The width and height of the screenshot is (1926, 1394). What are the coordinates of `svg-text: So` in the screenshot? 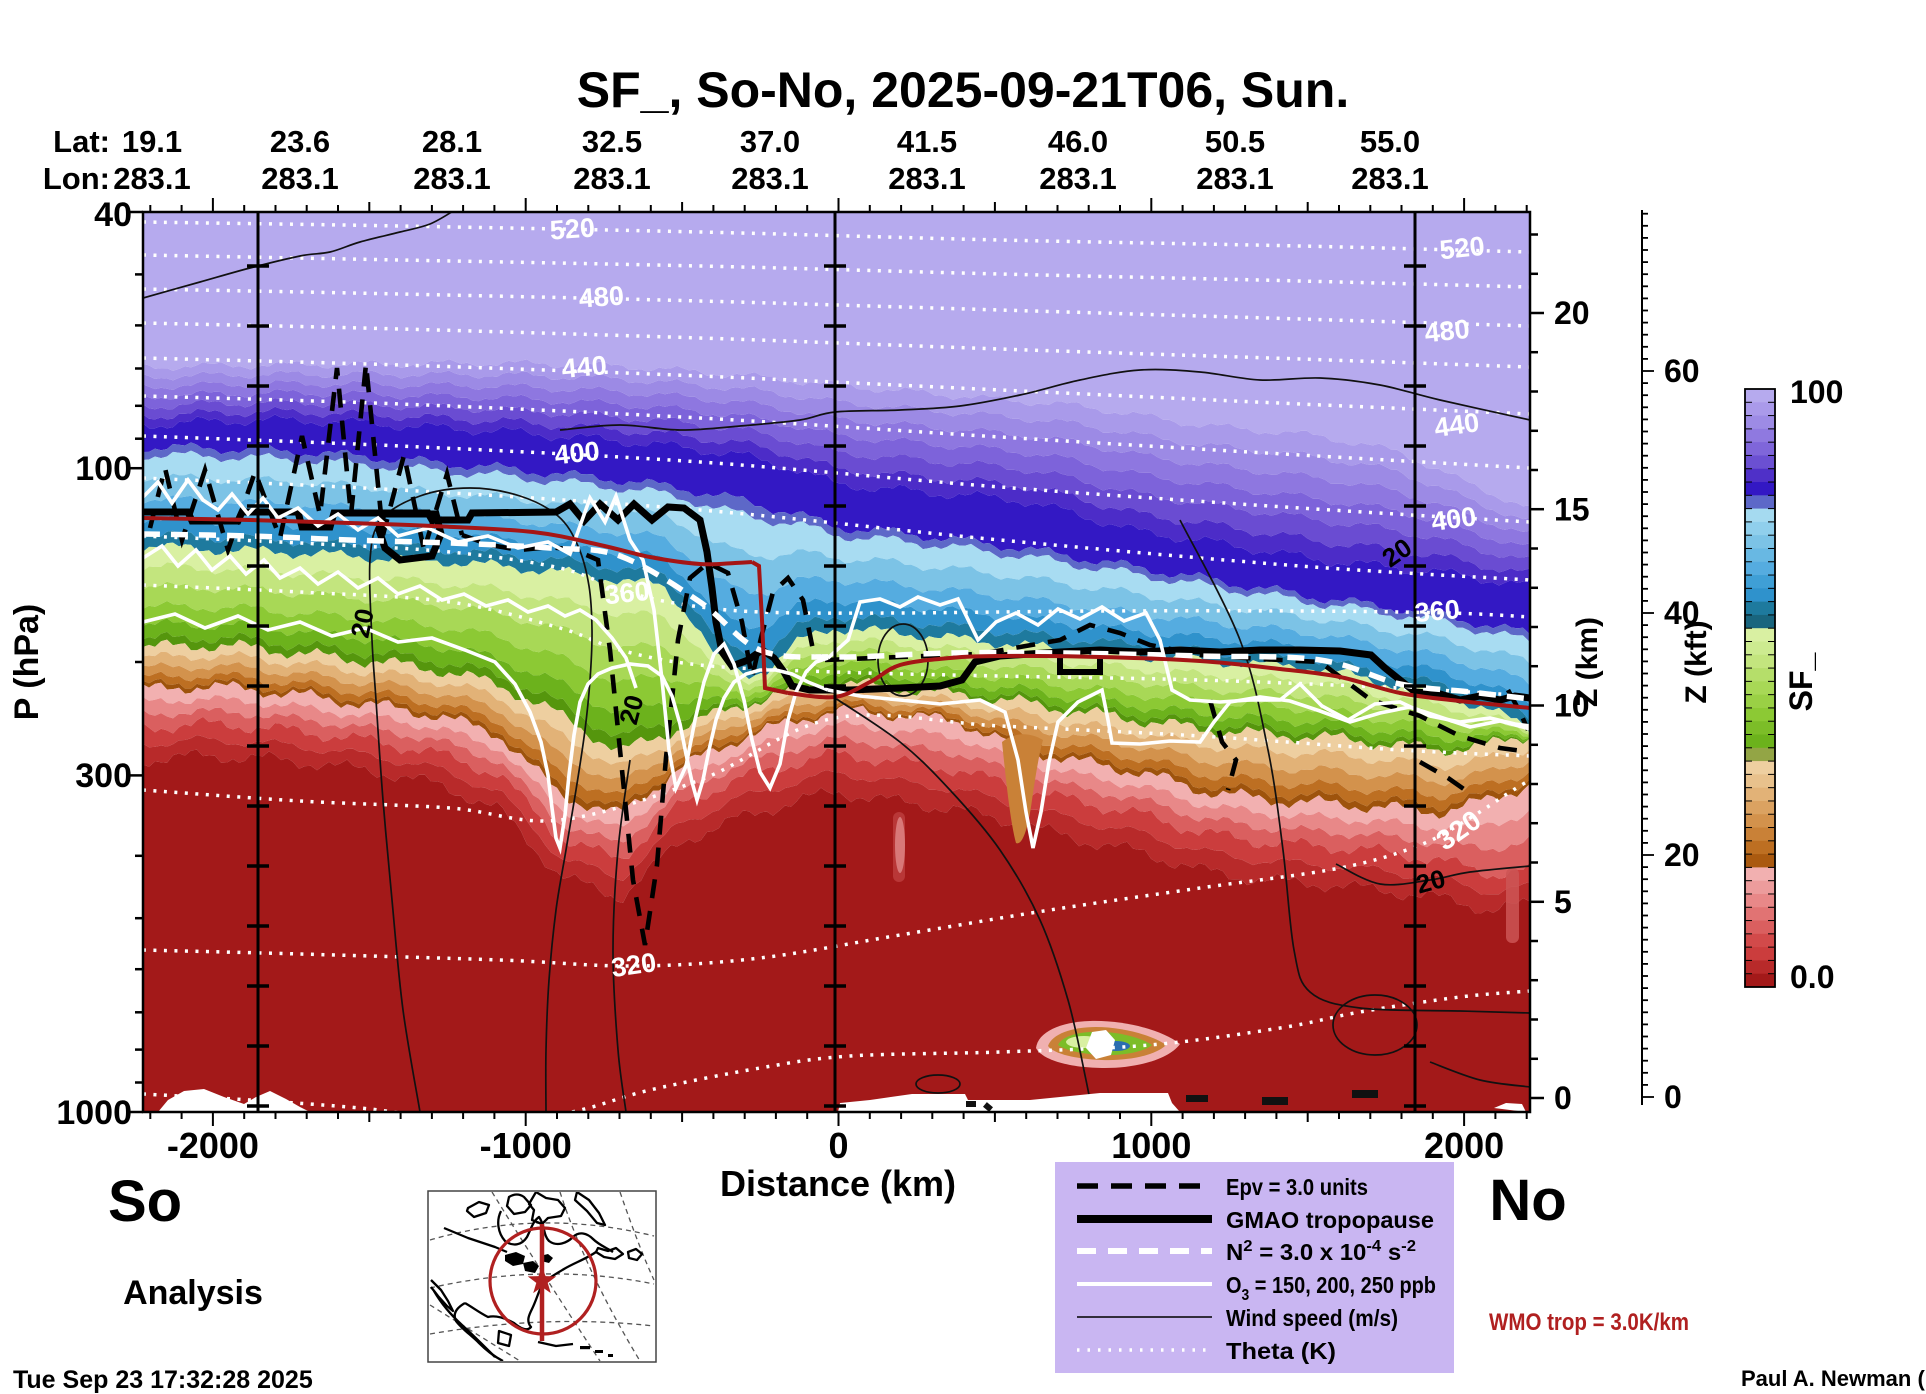 It's located at (145, 1201).